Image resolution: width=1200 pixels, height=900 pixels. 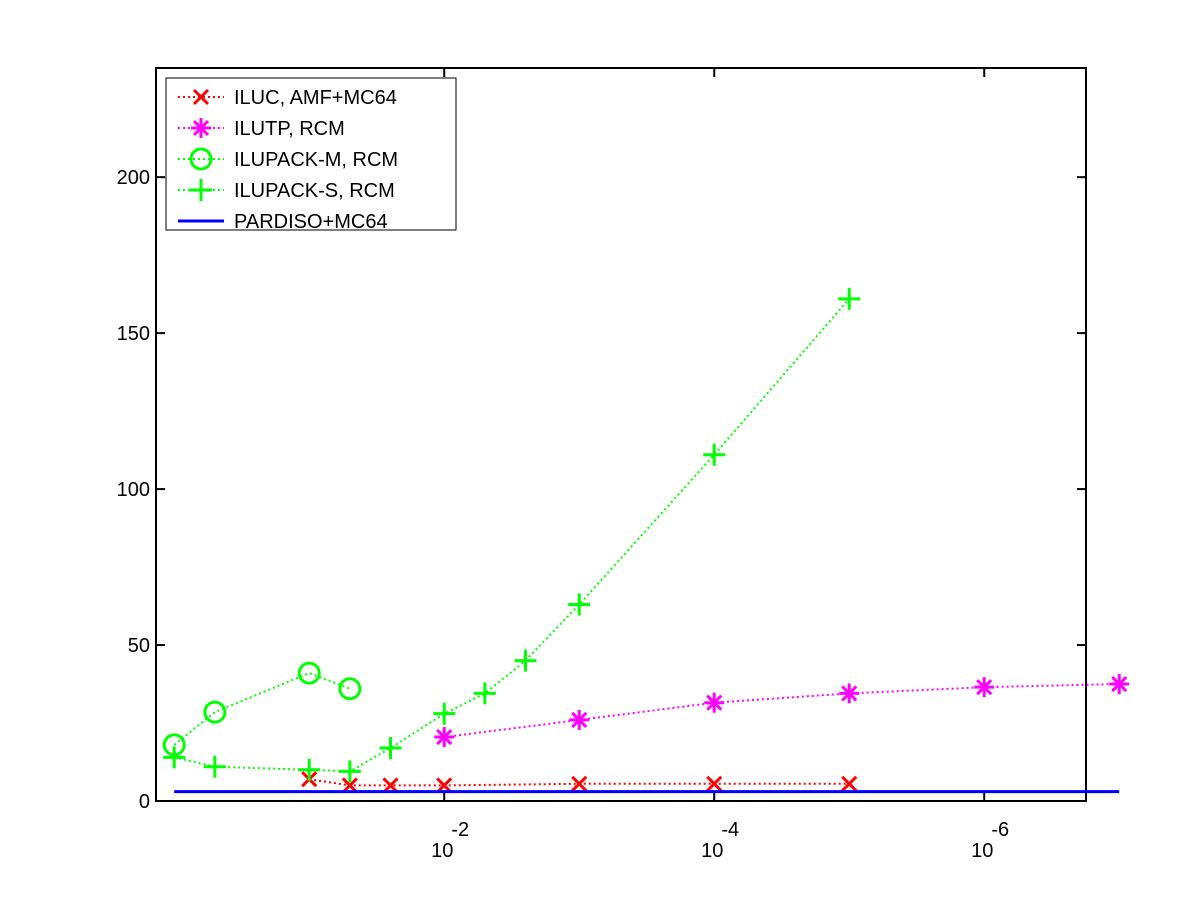 I want to click on y-tick-label: 150, so click(x=133, y=334).